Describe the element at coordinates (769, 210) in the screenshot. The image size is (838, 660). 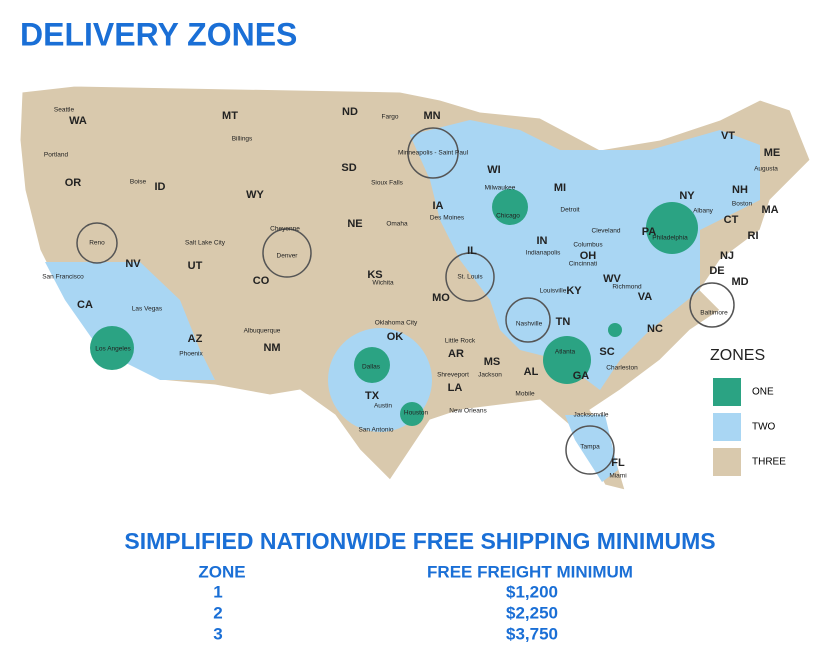
I see `state-label: MA` at that location.